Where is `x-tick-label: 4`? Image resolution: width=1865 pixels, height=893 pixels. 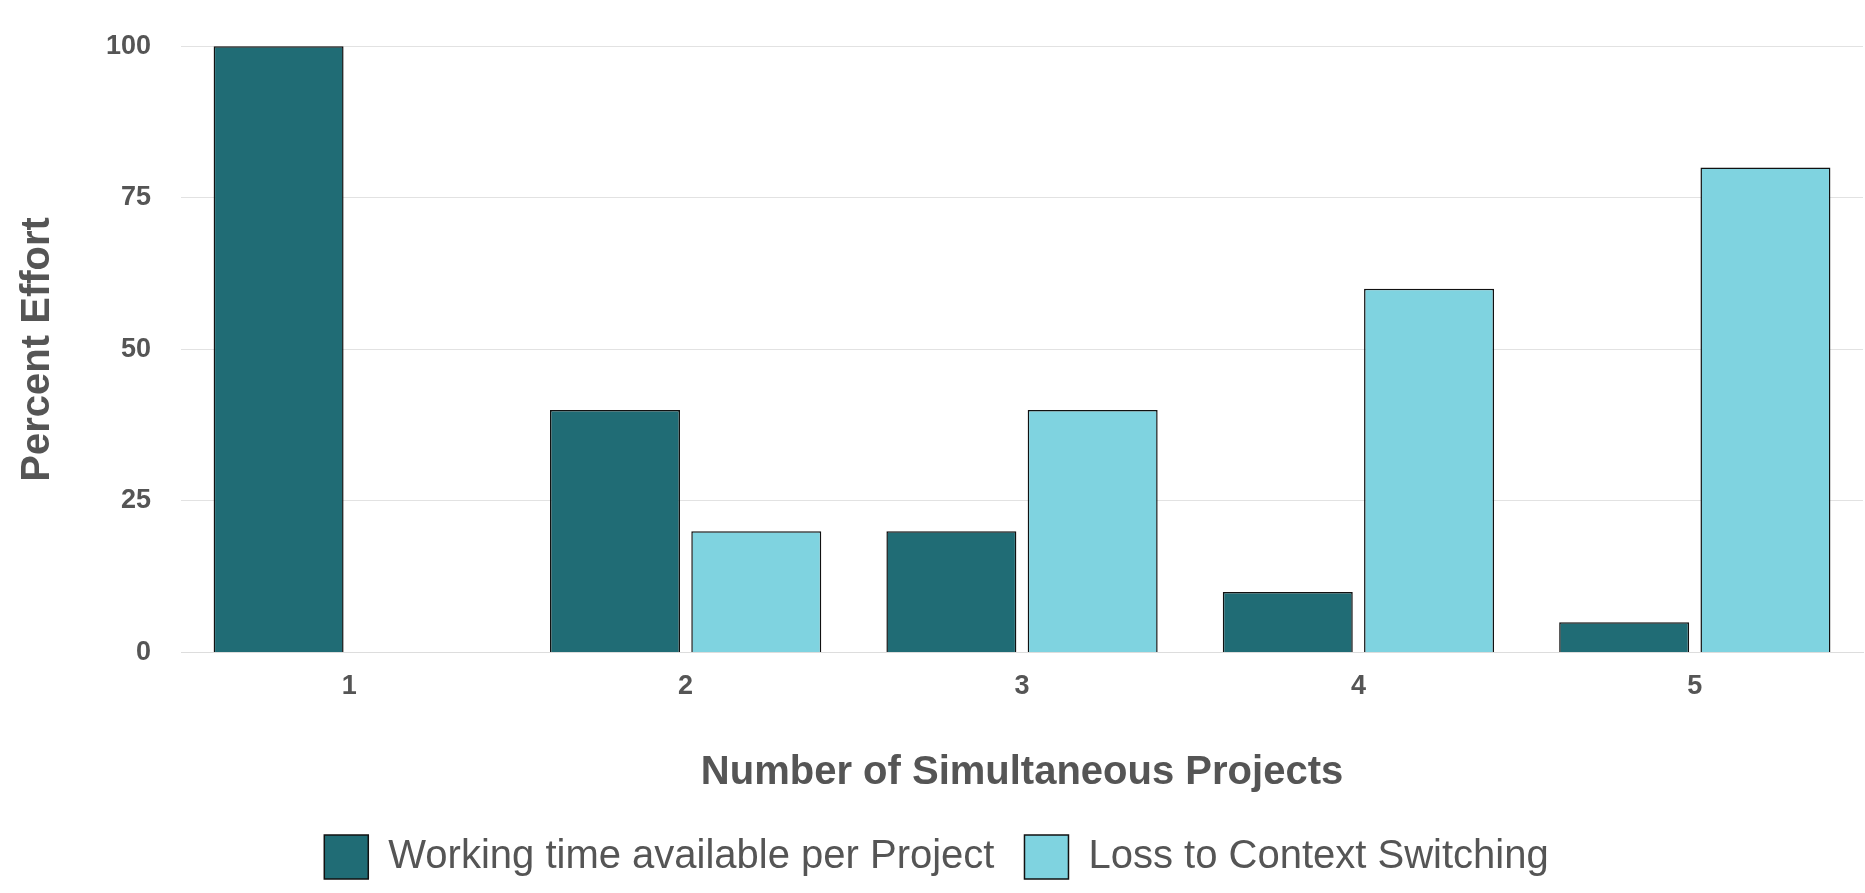
x-tick-label: 4 is located at coordinates (1358, 685).